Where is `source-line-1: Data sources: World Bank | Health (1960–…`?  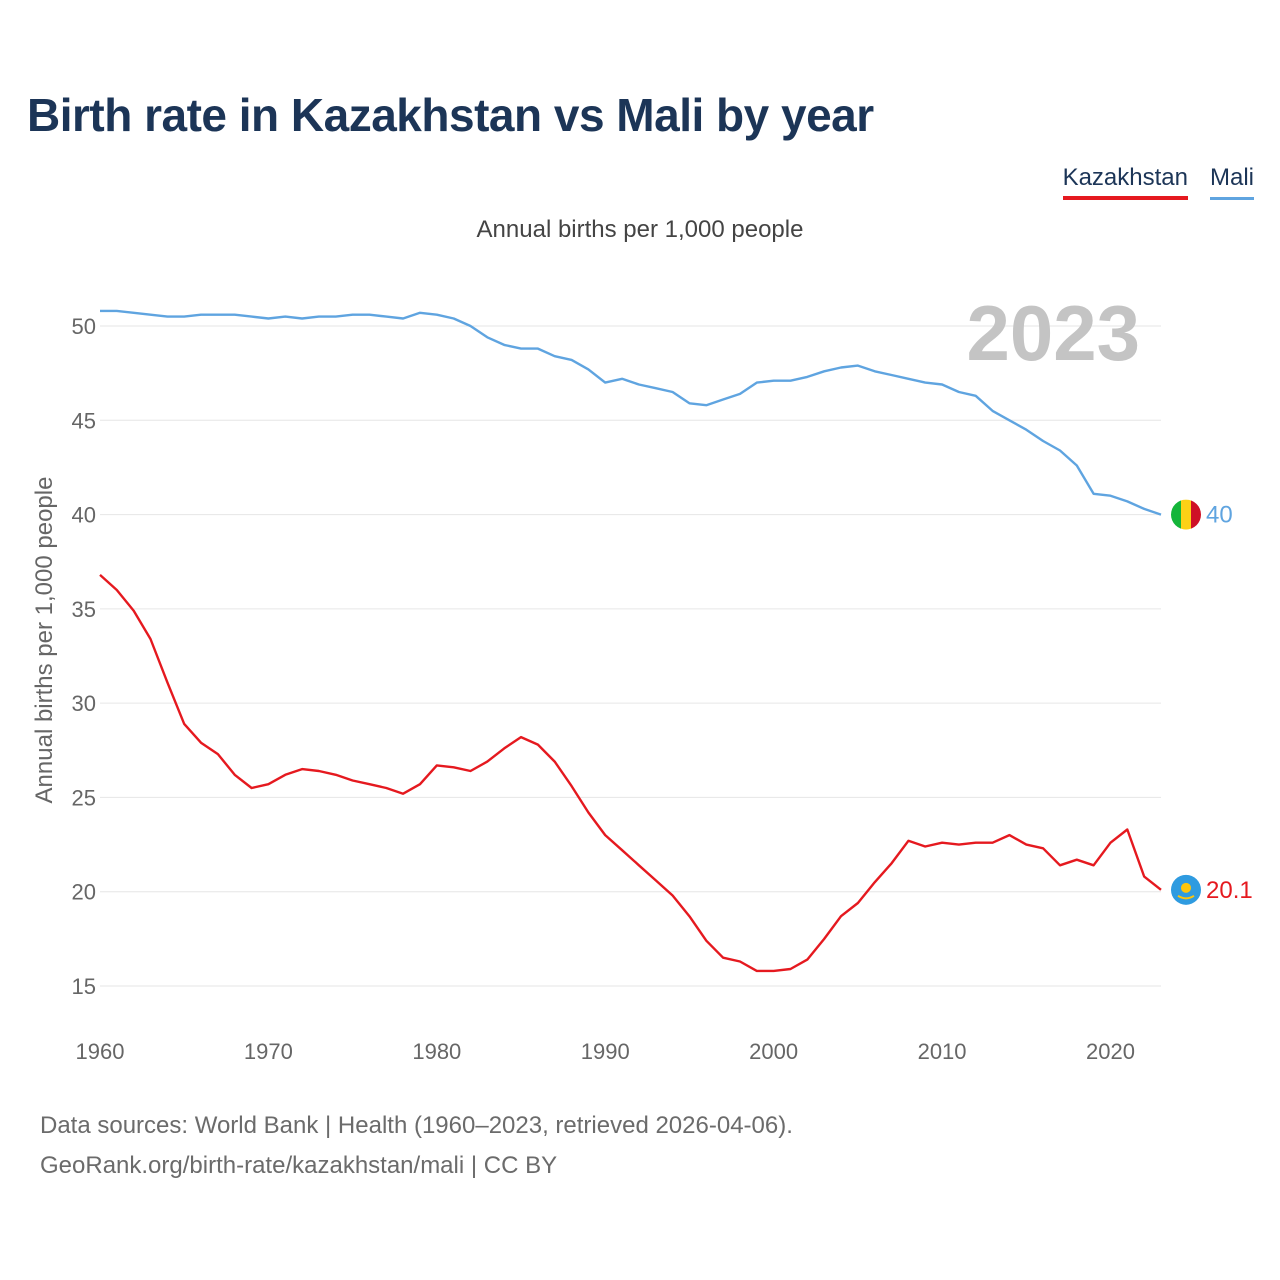
source-line-1: Data sources: World Bank | Health (1960–… is located at coordinates (416, 1125).